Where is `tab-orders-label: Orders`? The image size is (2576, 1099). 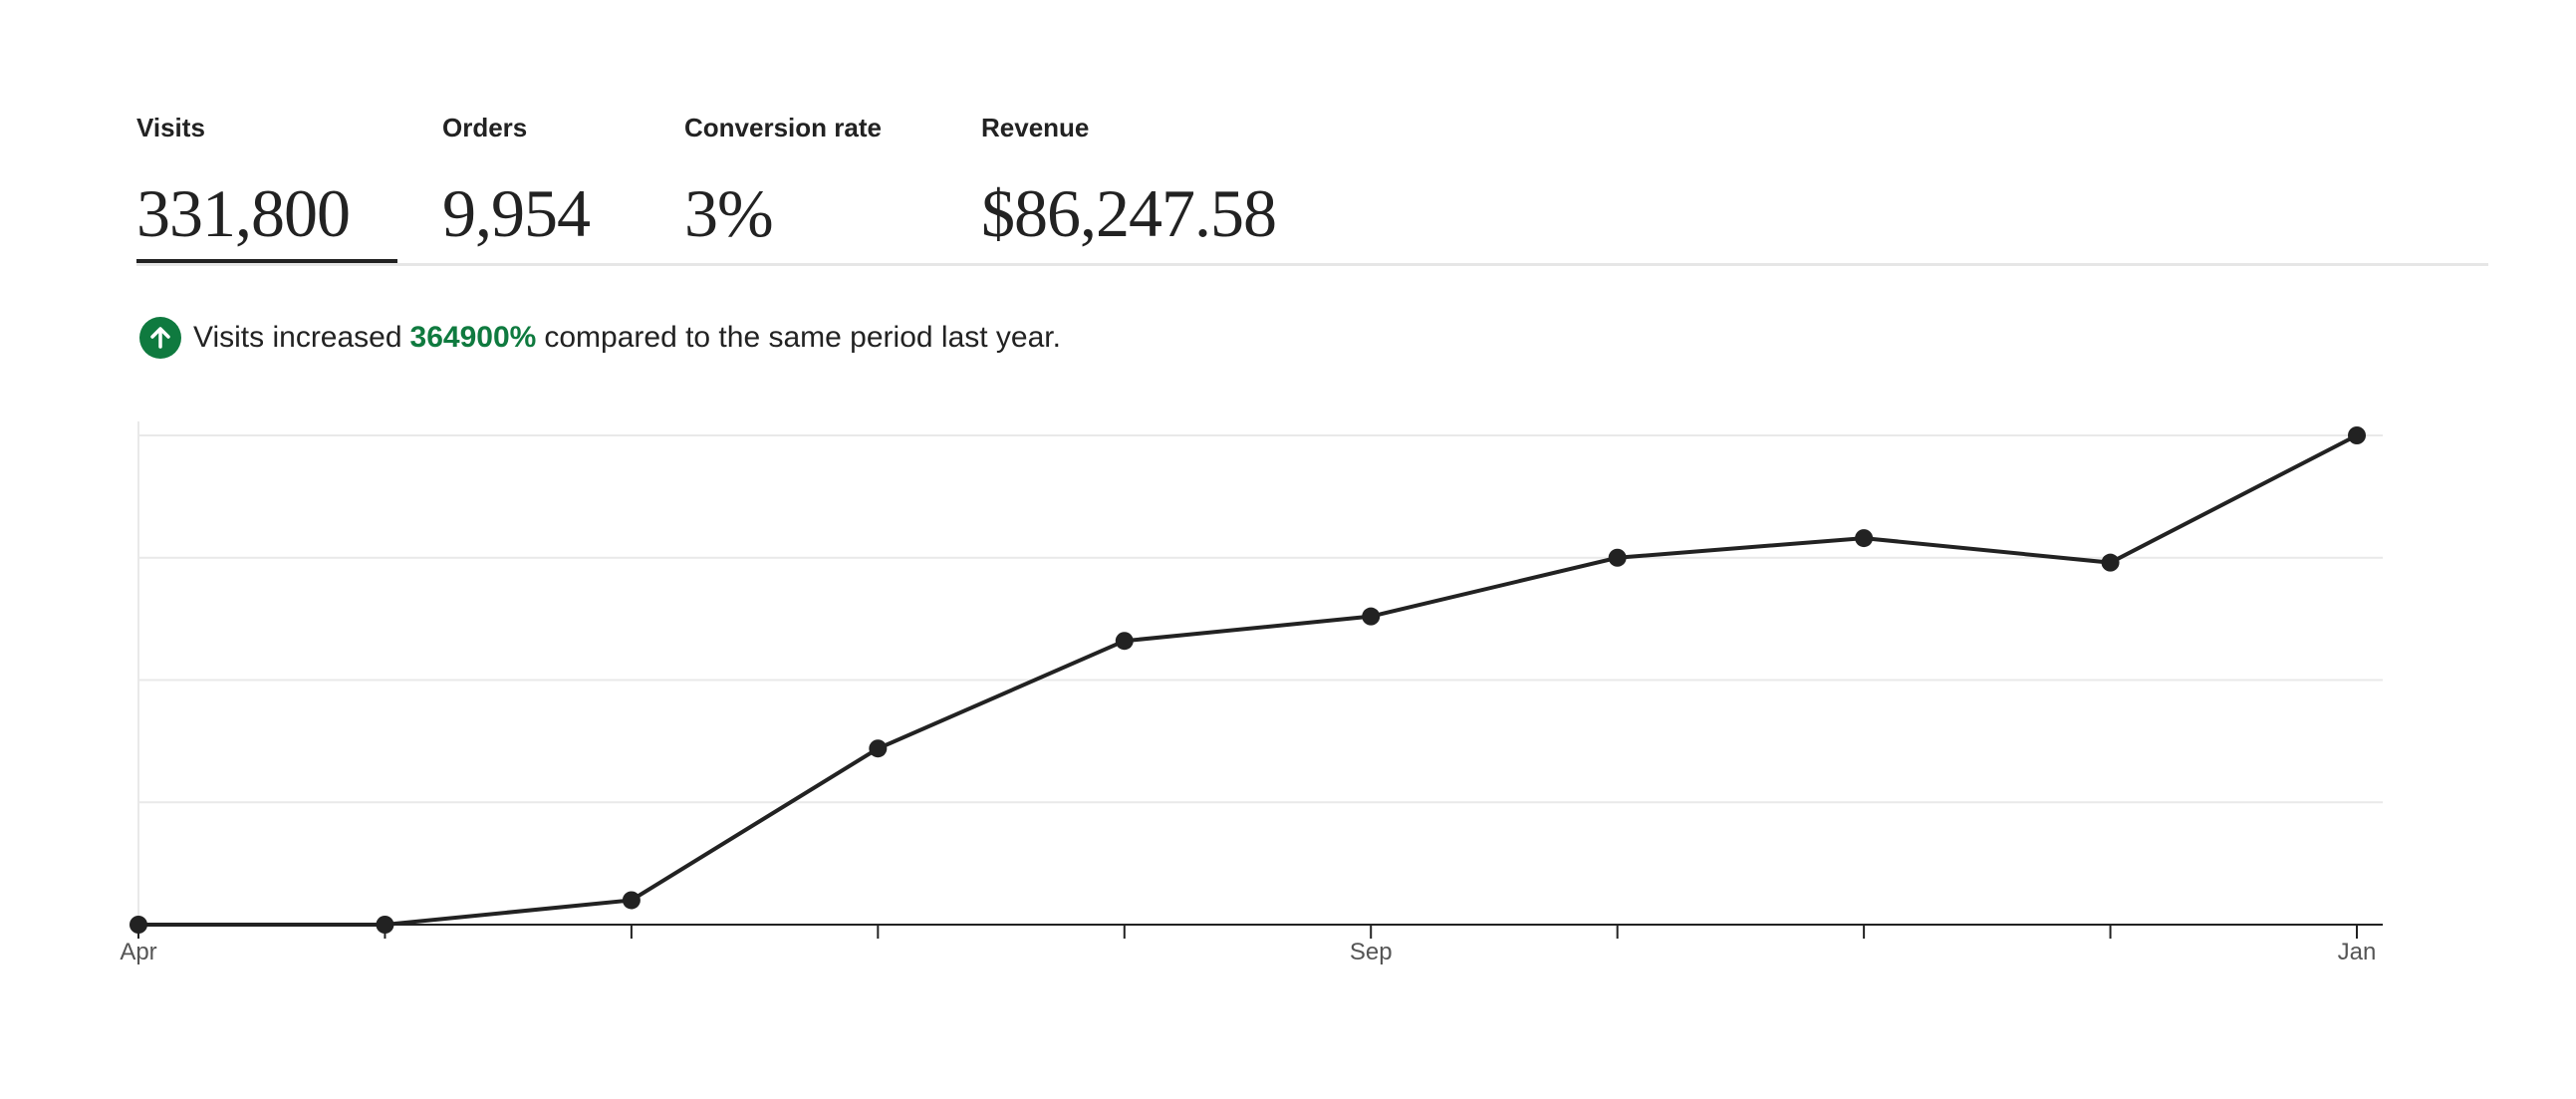 tab-orders-label: Orders is located at coordinates (485, 128).